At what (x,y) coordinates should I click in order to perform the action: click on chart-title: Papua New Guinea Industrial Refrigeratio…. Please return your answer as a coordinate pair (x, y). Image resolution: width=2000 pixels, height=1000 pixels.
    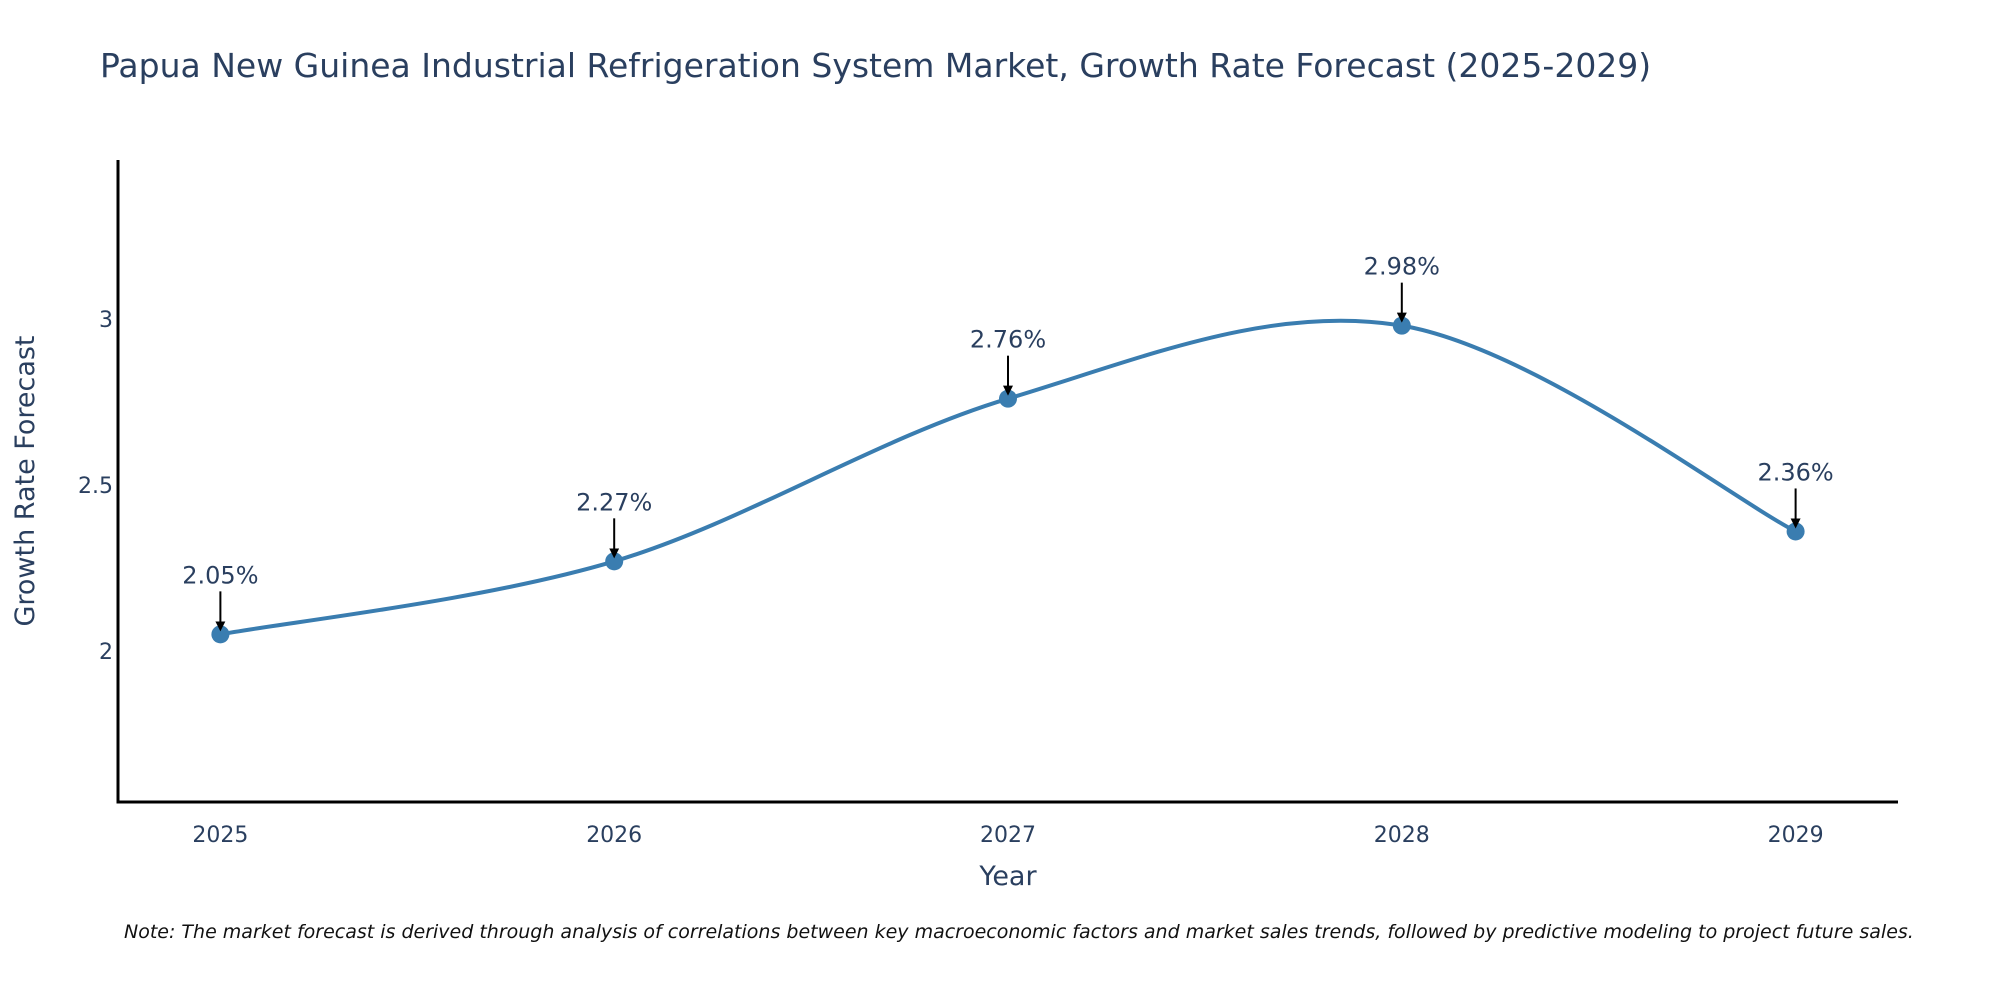
    Looking at the image, I should click on (876, 65).